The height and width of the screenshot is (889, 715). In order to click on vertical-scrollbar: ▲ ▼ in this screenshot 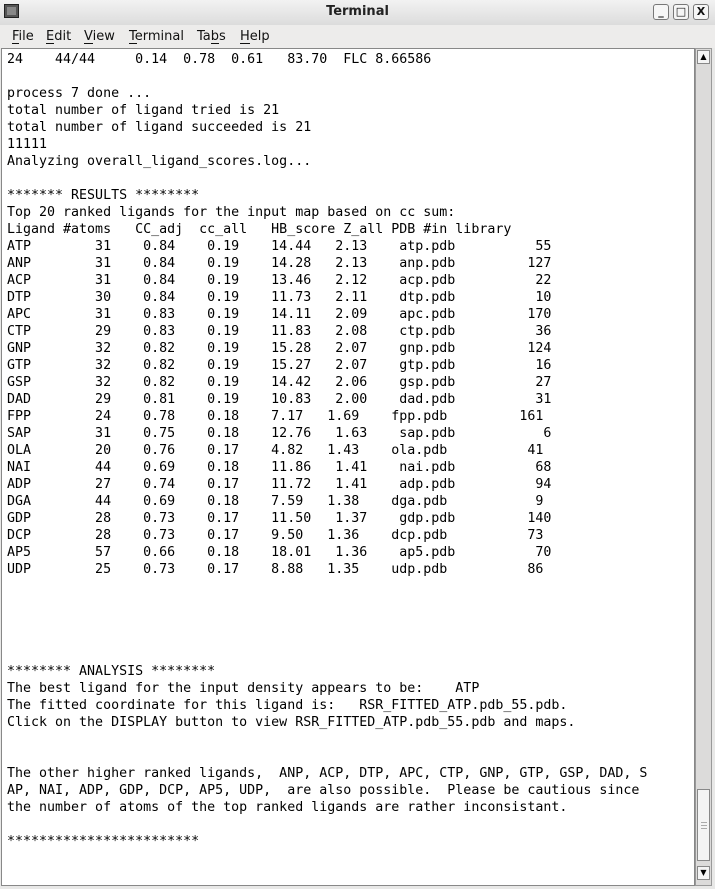, I will do `click(703, 467)`.